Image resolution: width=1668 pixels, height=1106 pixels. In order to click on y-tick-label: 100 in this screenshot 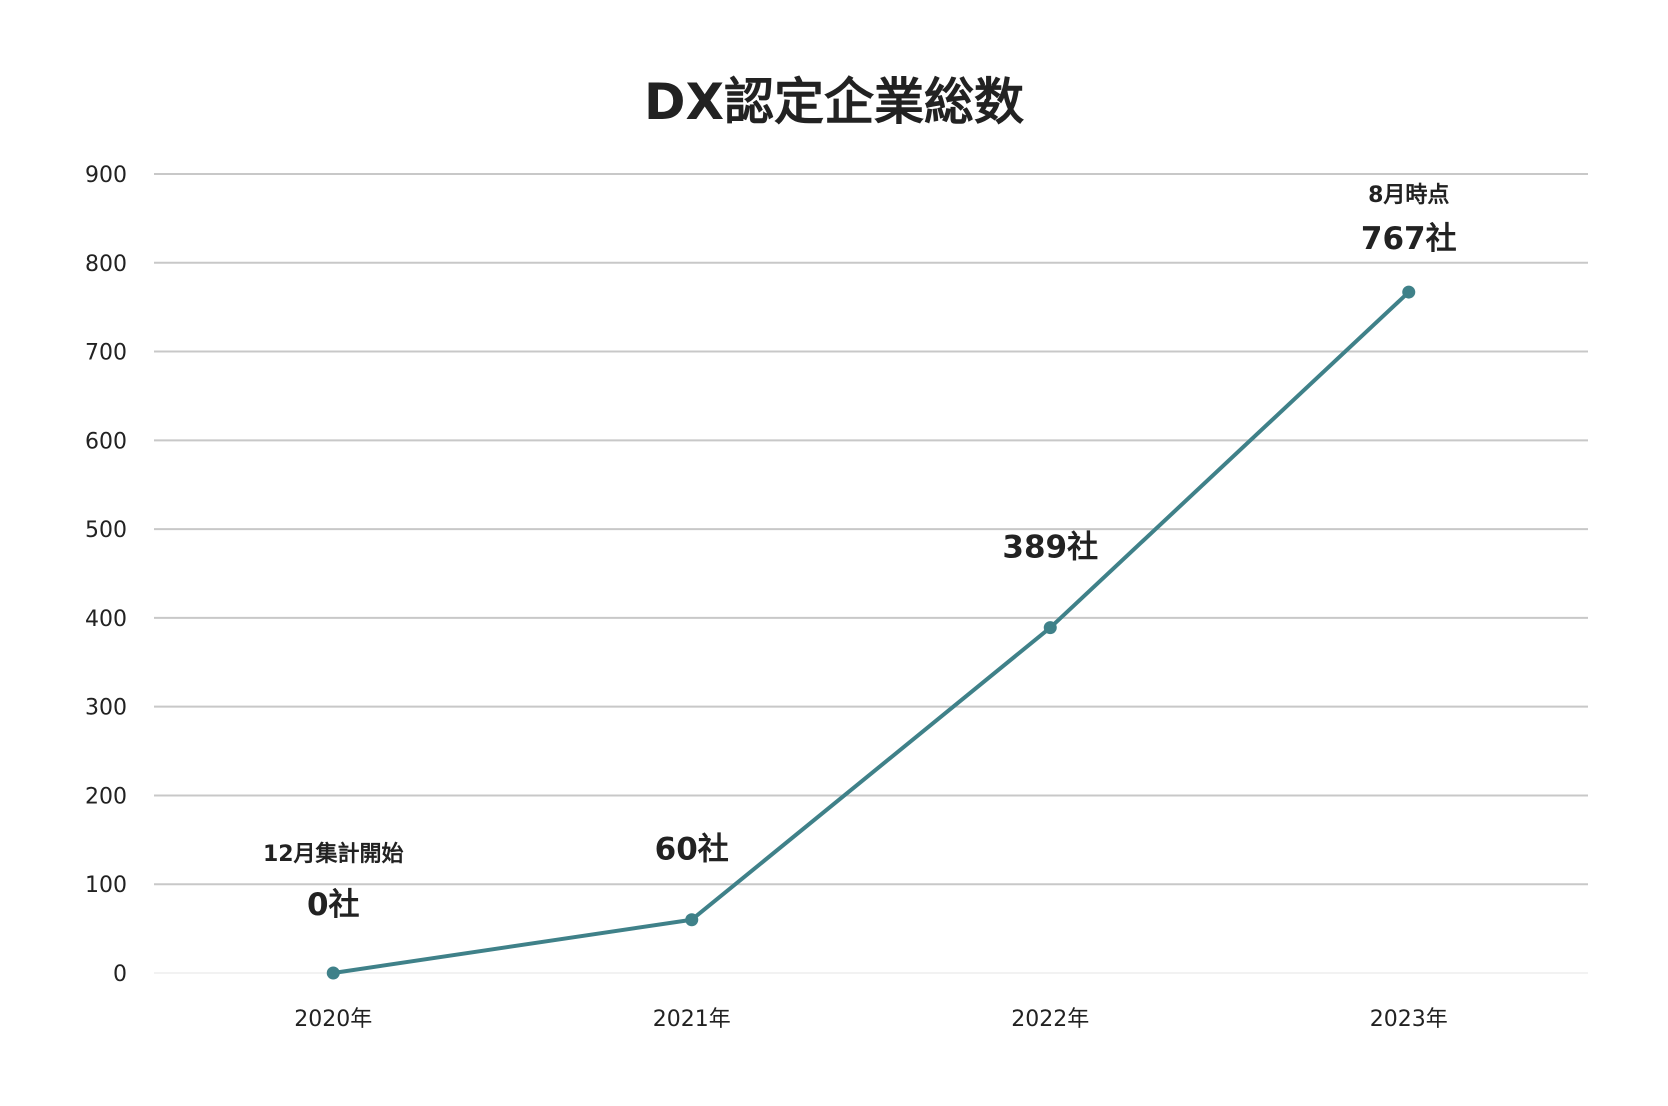, I will do `click(106, 885)`.